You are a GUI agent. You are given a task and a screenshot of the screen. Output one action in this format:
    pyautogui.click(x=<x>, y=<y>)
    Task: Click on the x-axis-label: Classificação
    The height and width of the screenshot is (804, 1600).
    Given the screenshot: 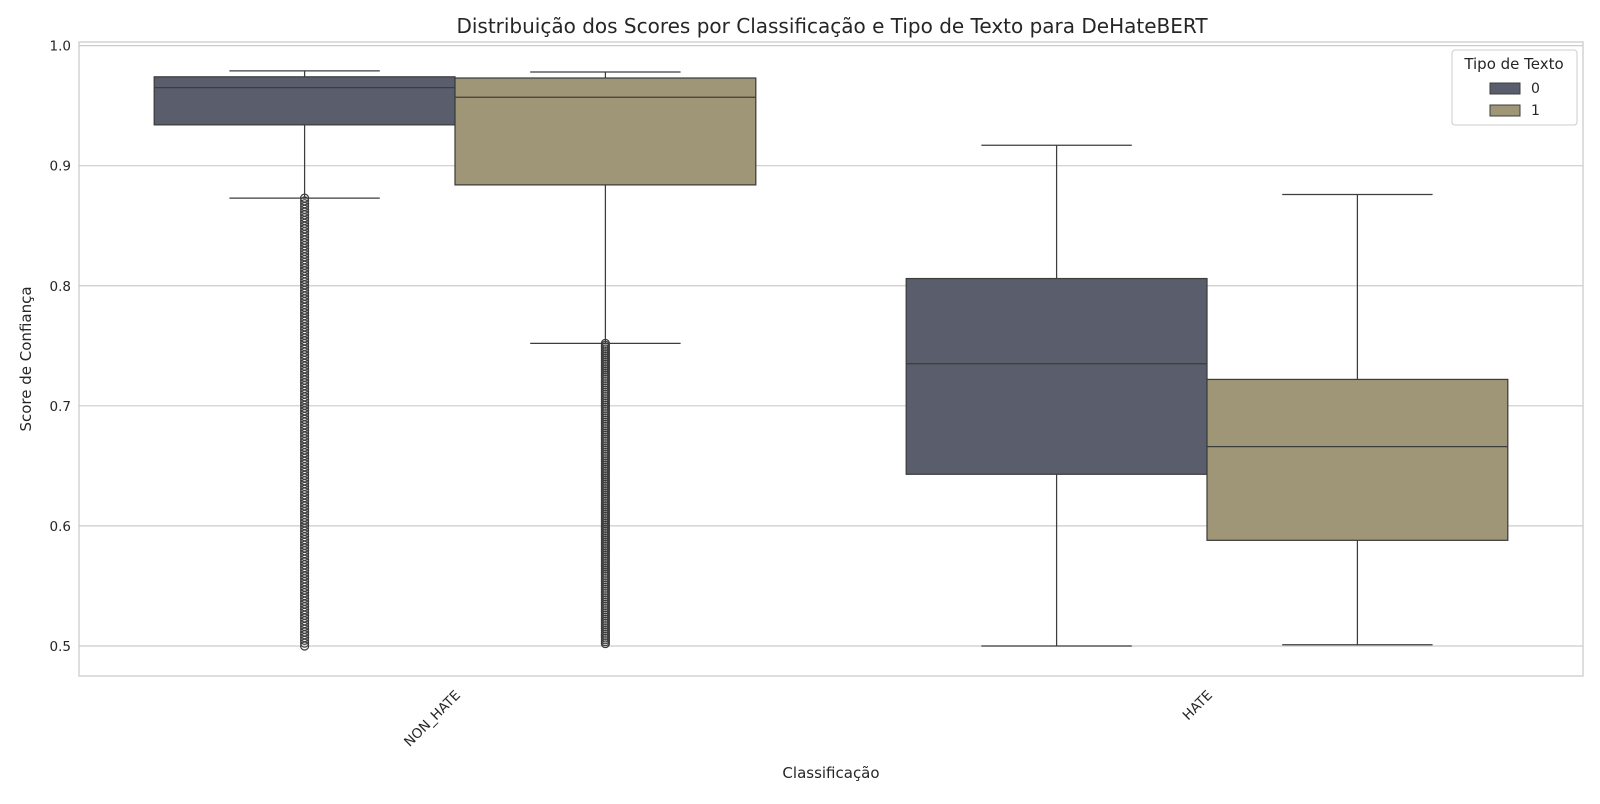 What is the action you would take?
    pyautogui.click(x=830, y=773)
    